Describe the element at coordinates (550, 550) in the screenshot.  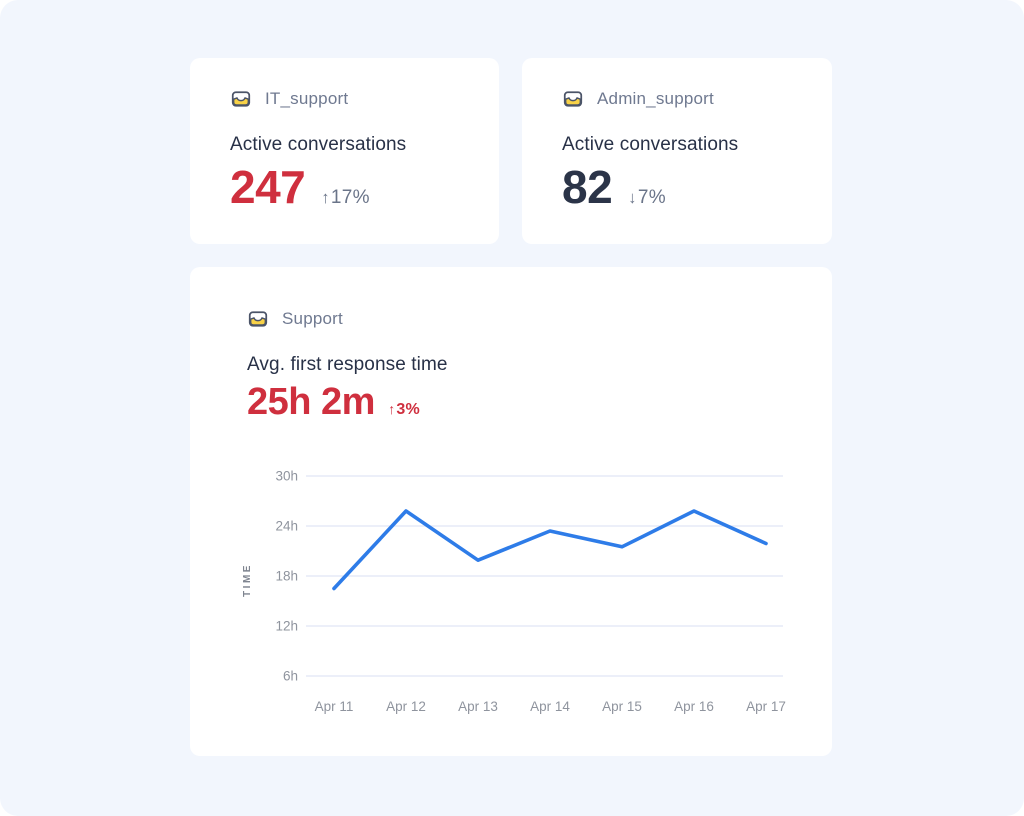
I see `chart-line` at that location.